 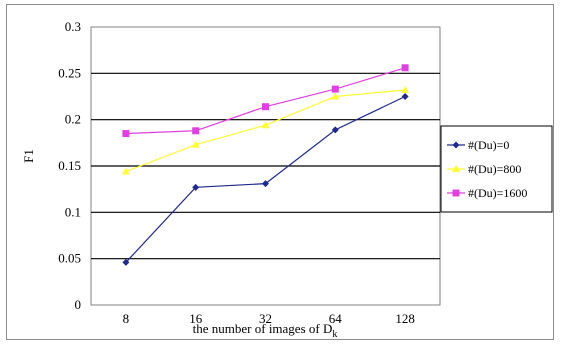 I want to click on x-tick-label: 64, so click(x=336, y=318).